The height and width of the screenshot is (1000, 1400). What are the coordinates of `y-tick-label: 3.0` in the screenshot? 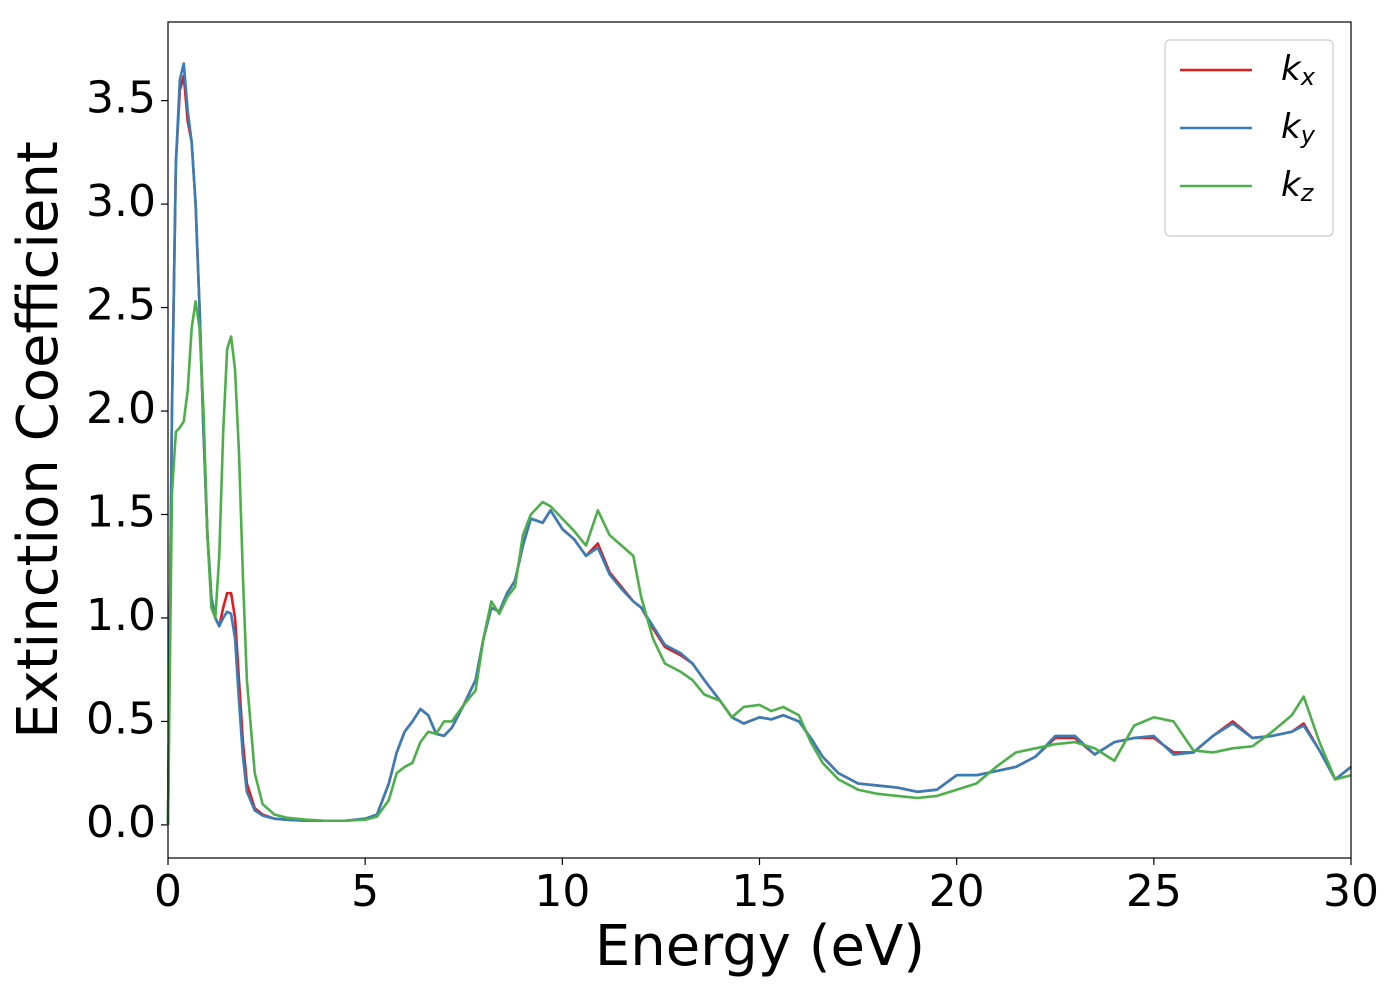 It's located at (121, 201).